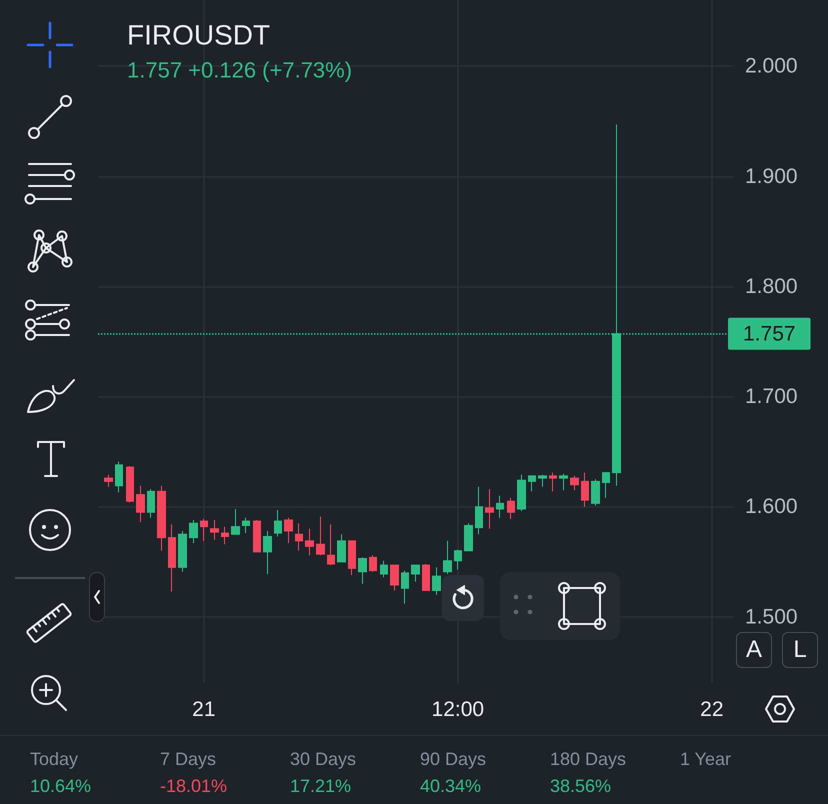 The height and width of the screenshot is (804, 828). Describe the element at coordinates (754, 650) in the screenshot. I see `toggle-button: A` at that location.